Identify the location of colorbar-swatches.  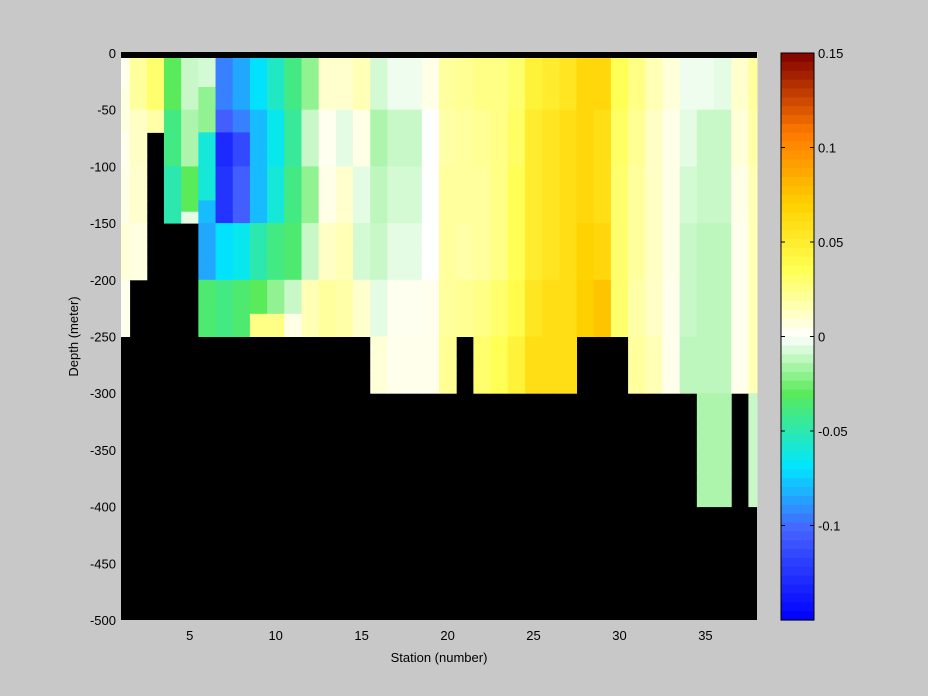
(797, 337).